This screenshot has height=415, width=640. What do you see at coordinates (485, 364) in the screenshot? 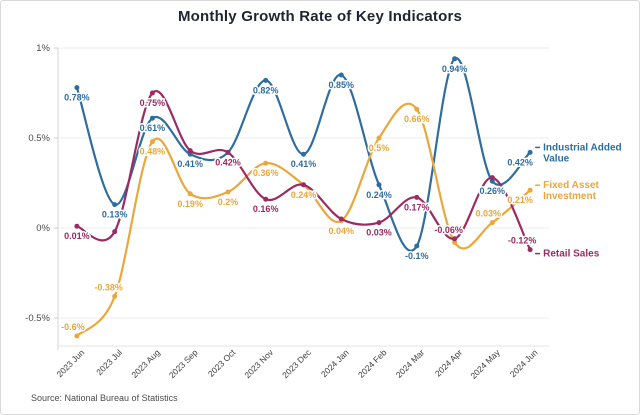
I see `x-tick-label: 2024 May` at bounding box center [485, 364].